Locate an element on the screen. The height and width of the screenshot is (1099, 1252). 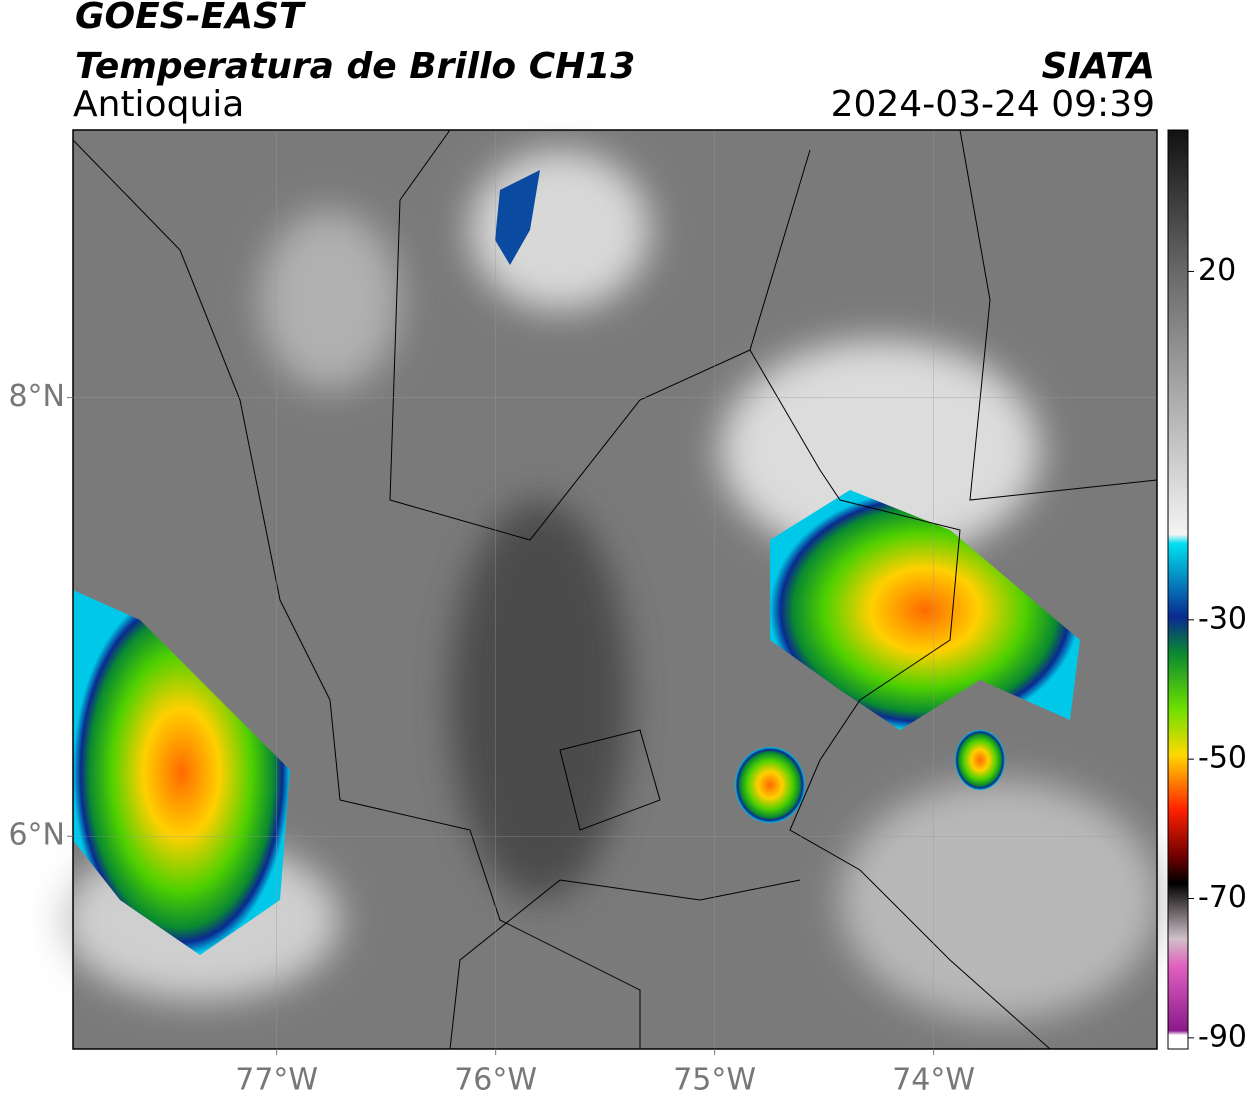
colorbar is located at coordinates (1178, 589).